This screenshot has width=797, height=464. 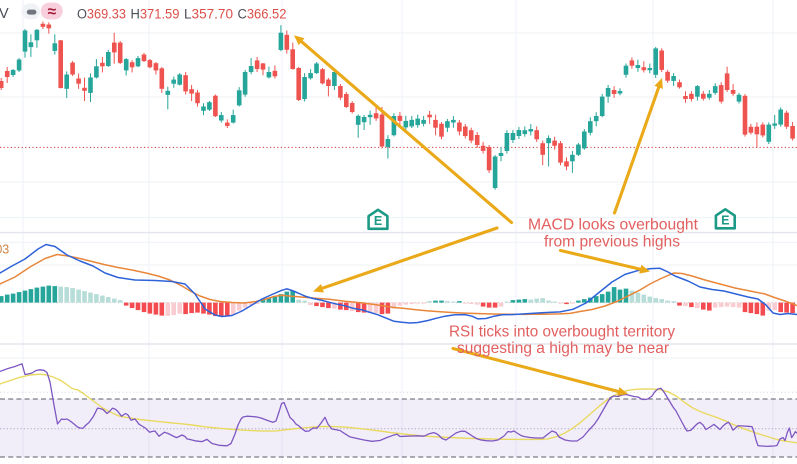 I want to click on svg-text: from previous highs, so click(x=612, y=241).